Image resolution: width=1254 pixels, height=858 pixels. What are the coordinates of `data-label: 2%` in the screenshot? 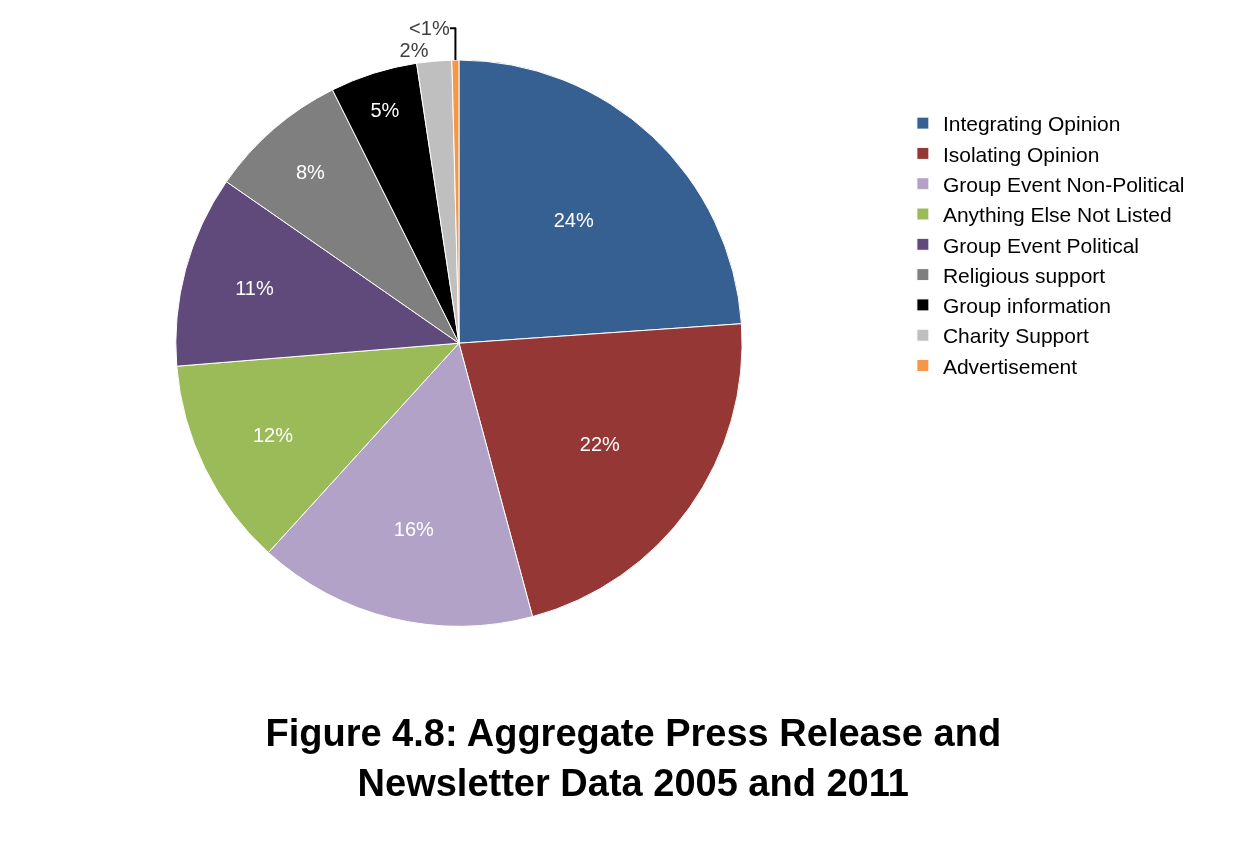 It's located at (414, 50).